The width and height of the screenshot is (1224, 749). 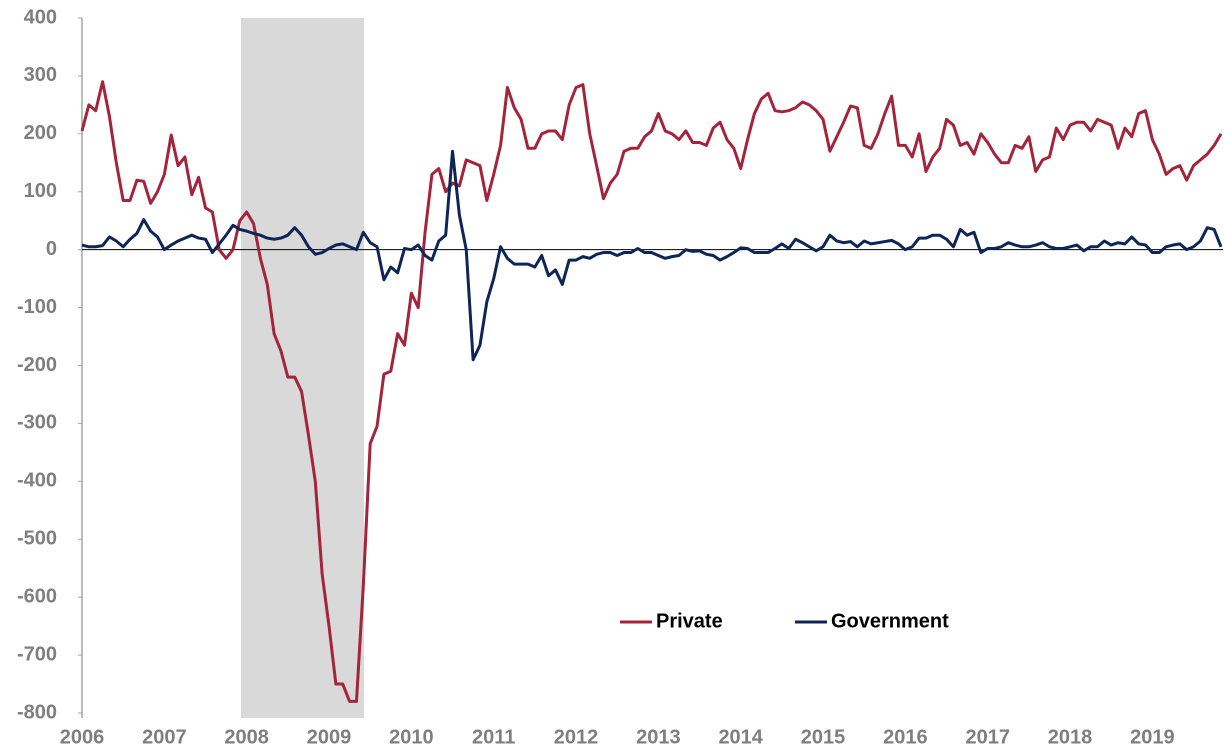 What do you see at coordinates (37, 365) in the screenshot?
I see `y-tick-label: -200` at bounding box center [37, 365].